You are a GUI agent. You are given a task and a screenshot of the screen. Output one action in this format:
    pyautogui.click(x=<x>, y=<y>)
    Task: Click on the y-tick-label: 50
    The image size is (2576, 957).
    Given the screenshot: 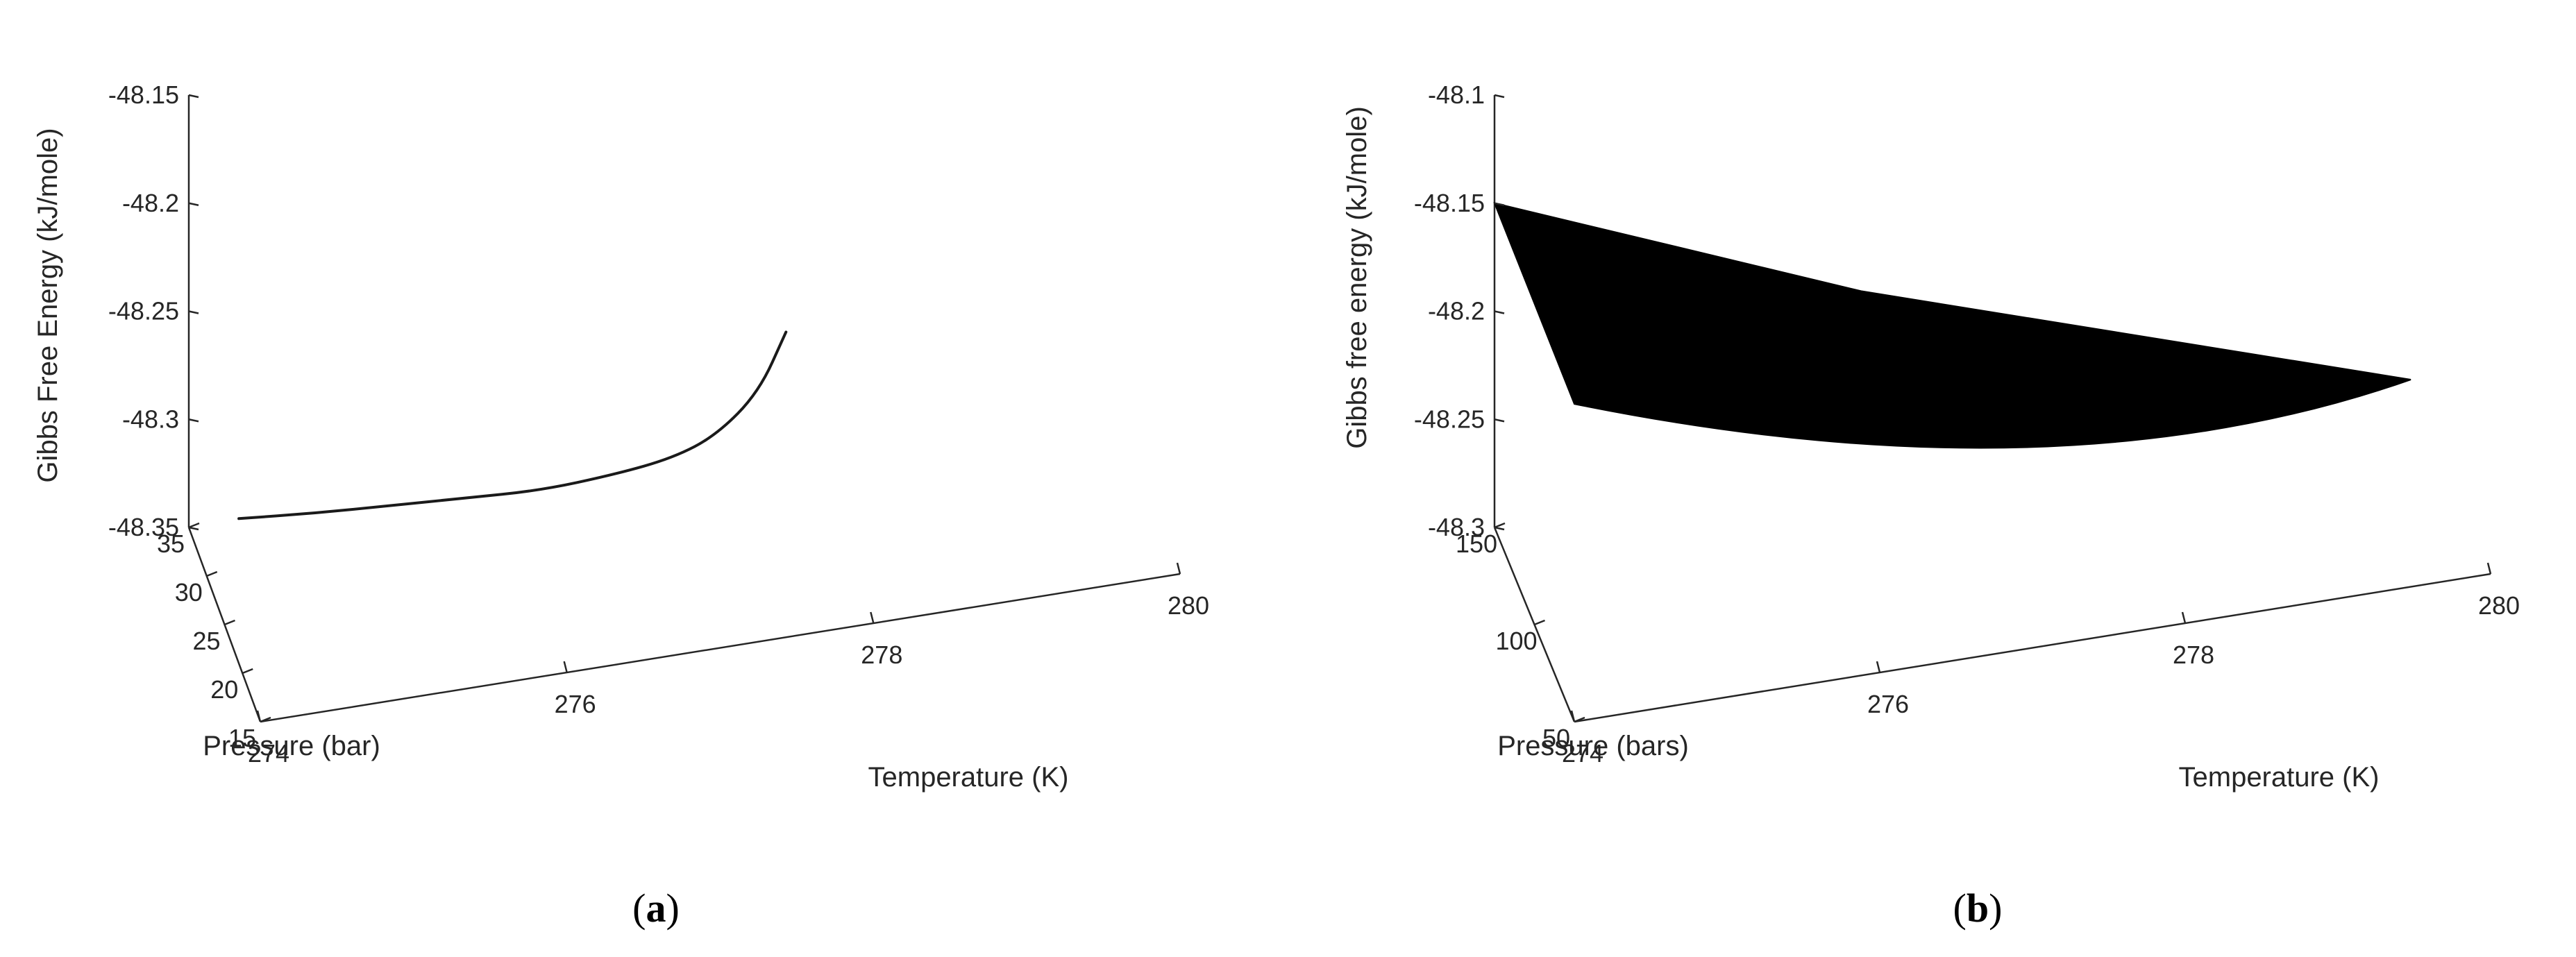 What is the action you would take?
    pyautogui.click(x=1556, y=738)
    